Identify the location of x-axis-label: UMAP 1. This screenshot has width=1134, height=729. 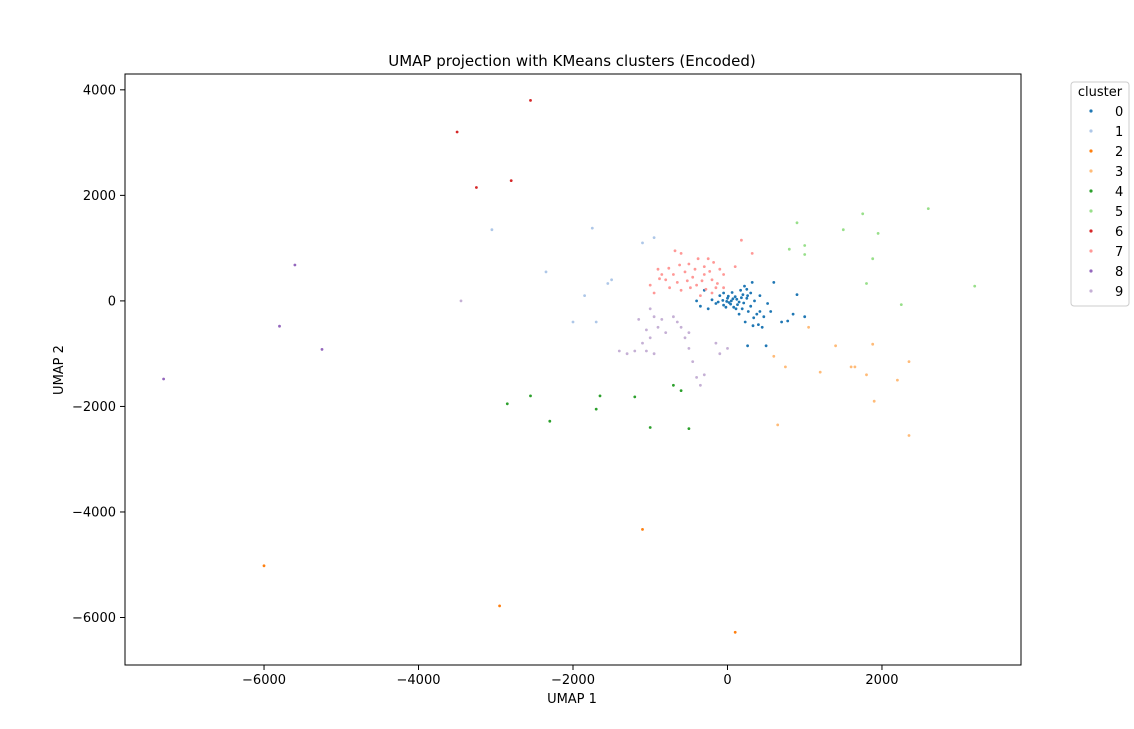
(572, 699).